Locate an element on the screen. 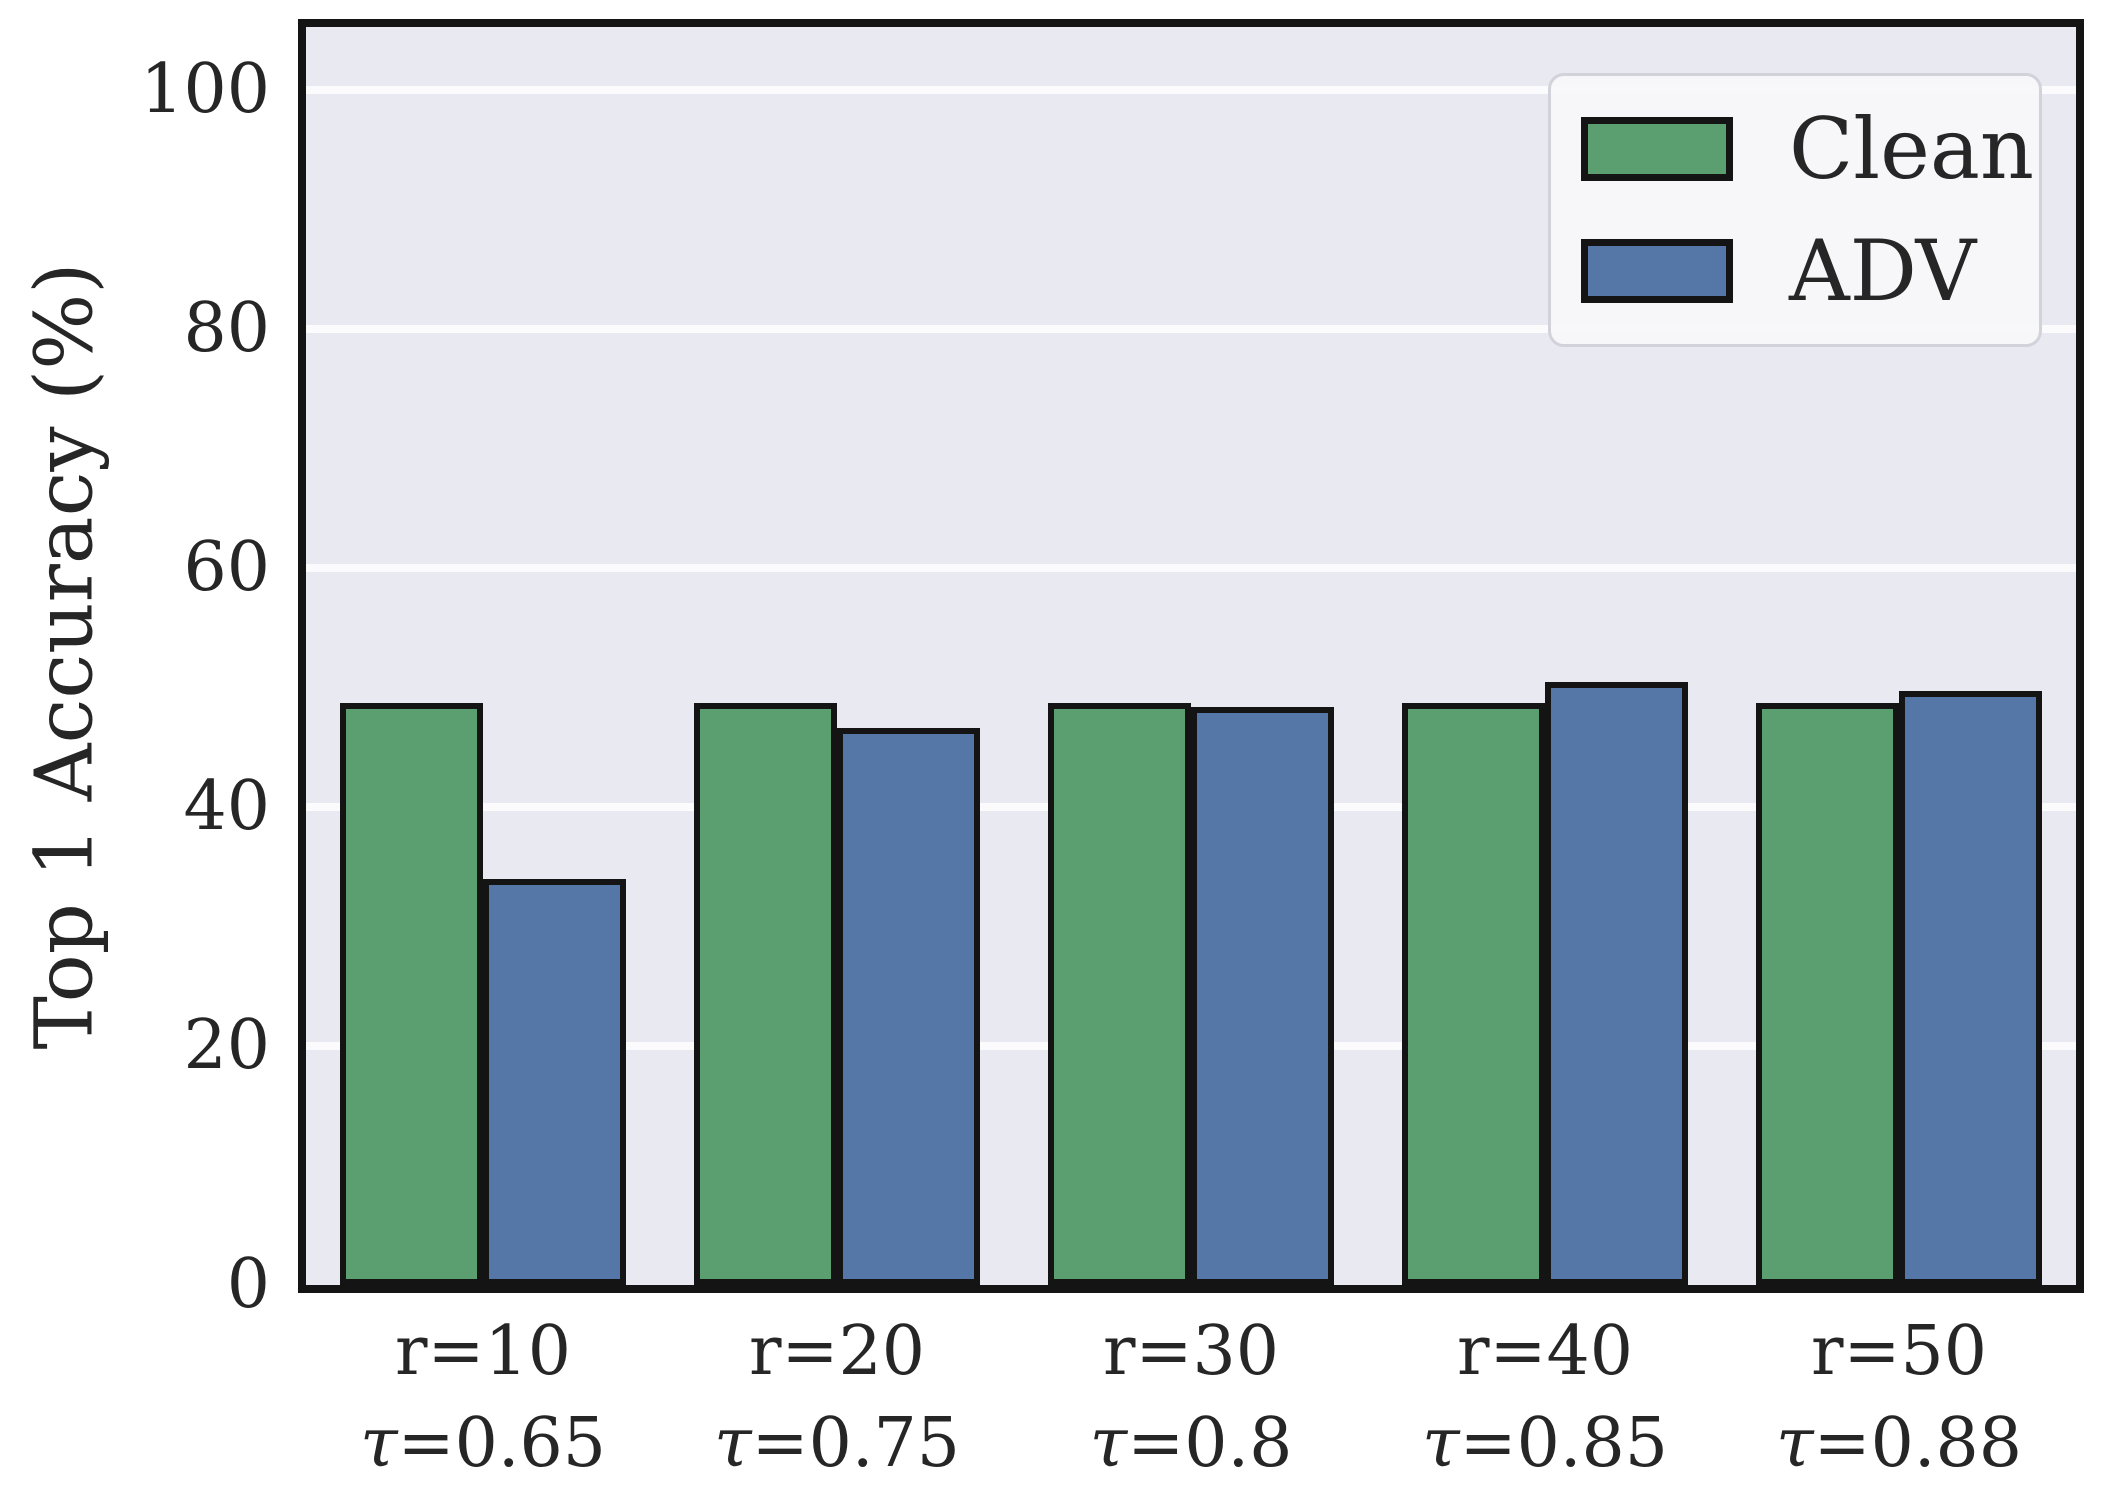  bar-clean-r40 is located at coordinates (1473, 994).